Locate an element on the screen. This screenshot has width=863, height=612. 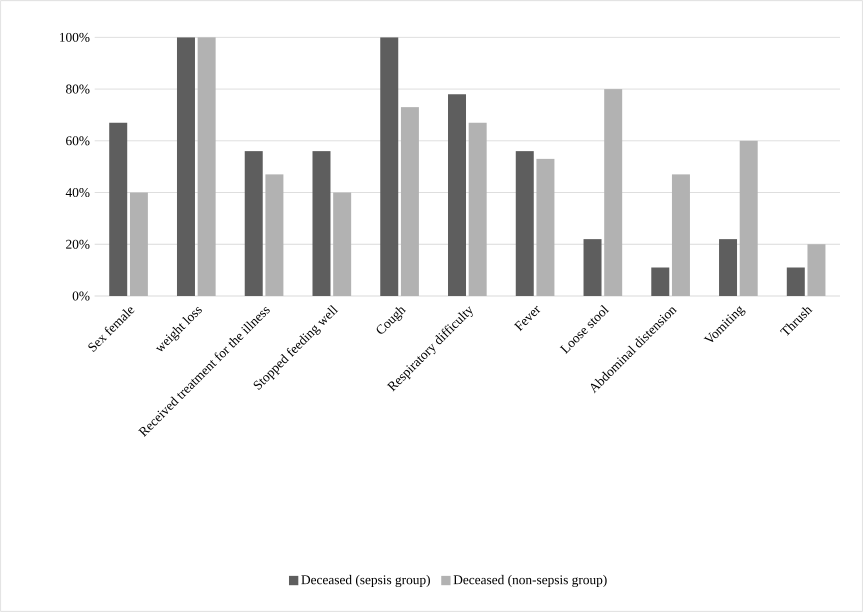
y-tick-label: 0% is located at coordinates (81, 296).